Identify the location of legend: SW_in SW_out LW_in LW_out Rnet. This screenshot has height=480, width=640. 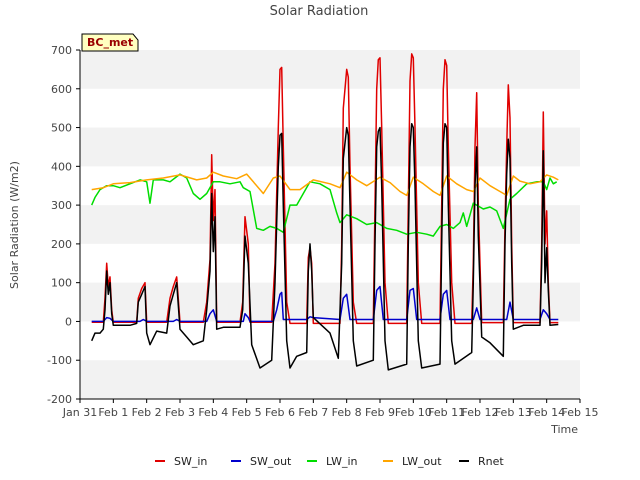
(329, 461).